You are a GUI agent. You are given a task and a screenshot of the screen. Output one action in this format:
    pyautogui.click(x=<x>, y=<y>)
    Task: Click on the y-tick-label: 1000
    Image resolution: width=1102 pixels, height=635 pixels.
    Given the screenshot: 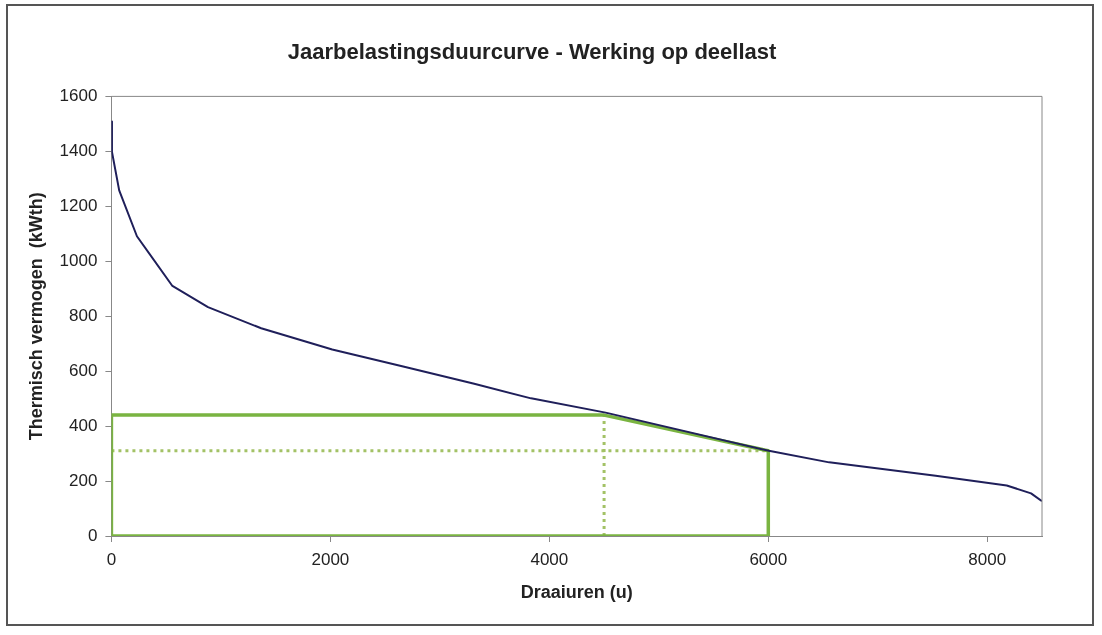 What is the action you would take?
    pyautogui.click(x=78, y=260)
    